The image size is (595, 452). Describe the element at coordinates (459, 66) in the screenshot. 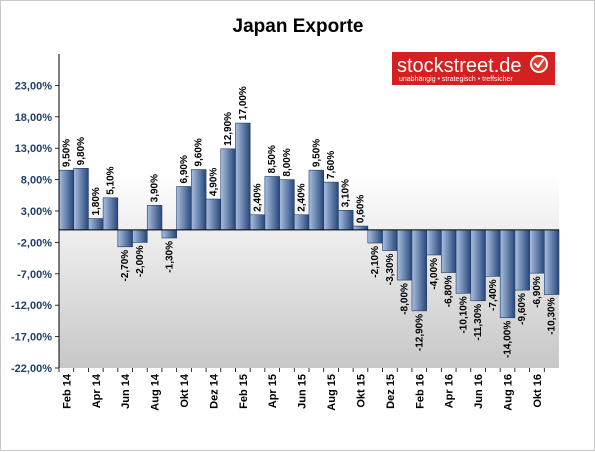

I see `logo-name: stockstreet.de` at that location.